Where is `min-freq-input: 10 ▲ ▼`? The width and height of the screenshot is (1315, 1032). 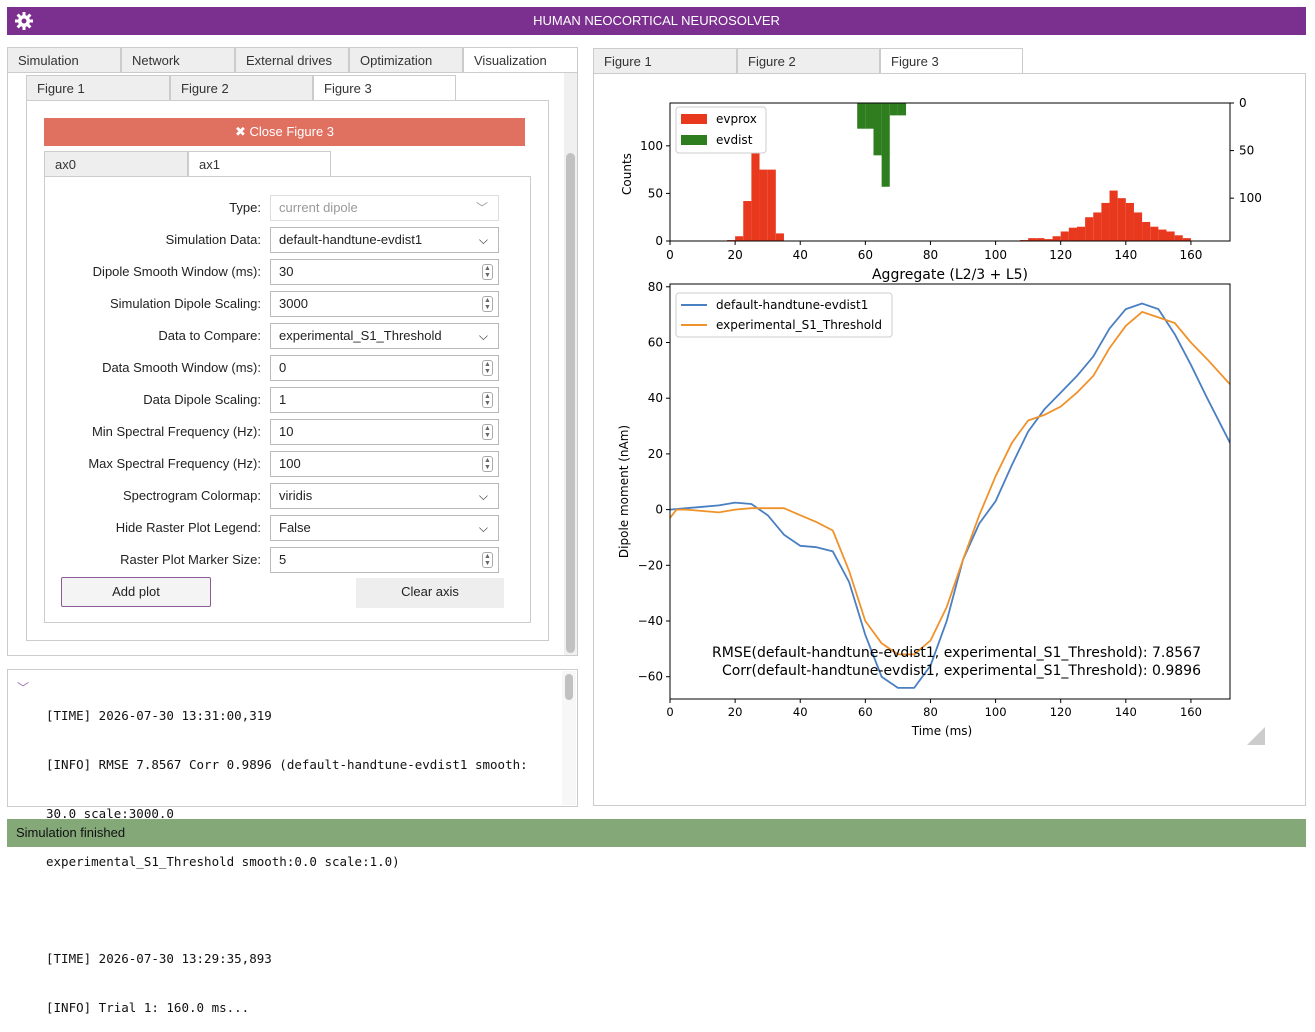 min-freq-input: 10 ▲ ▼ is located at coordinates (384, 432).